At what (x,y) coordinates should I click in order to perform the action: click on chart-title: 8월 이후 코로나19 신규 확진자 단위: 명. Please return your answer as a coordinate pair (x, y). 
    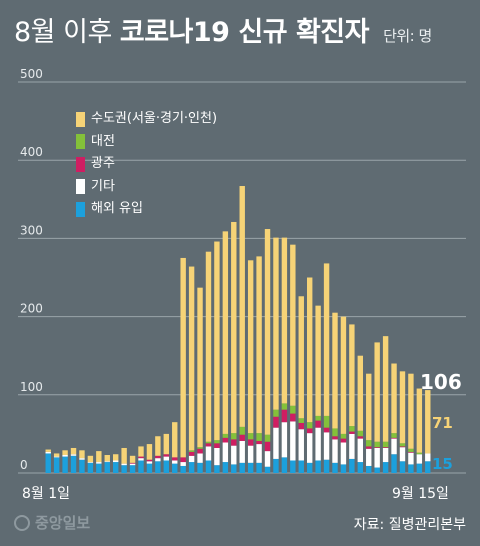
    Looking at the image, I should click on (223, 34).